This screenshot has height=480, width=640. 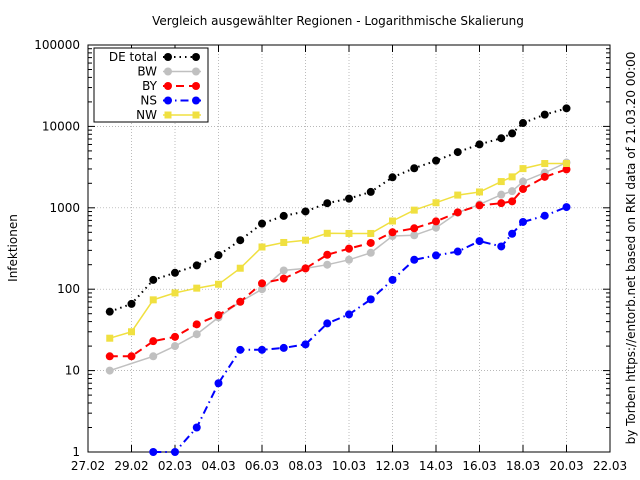 What do you see at coordinates (13, 248) in the screenshot?
I see `y-axis-label: Infektionen` at bounding box center [13, 248].